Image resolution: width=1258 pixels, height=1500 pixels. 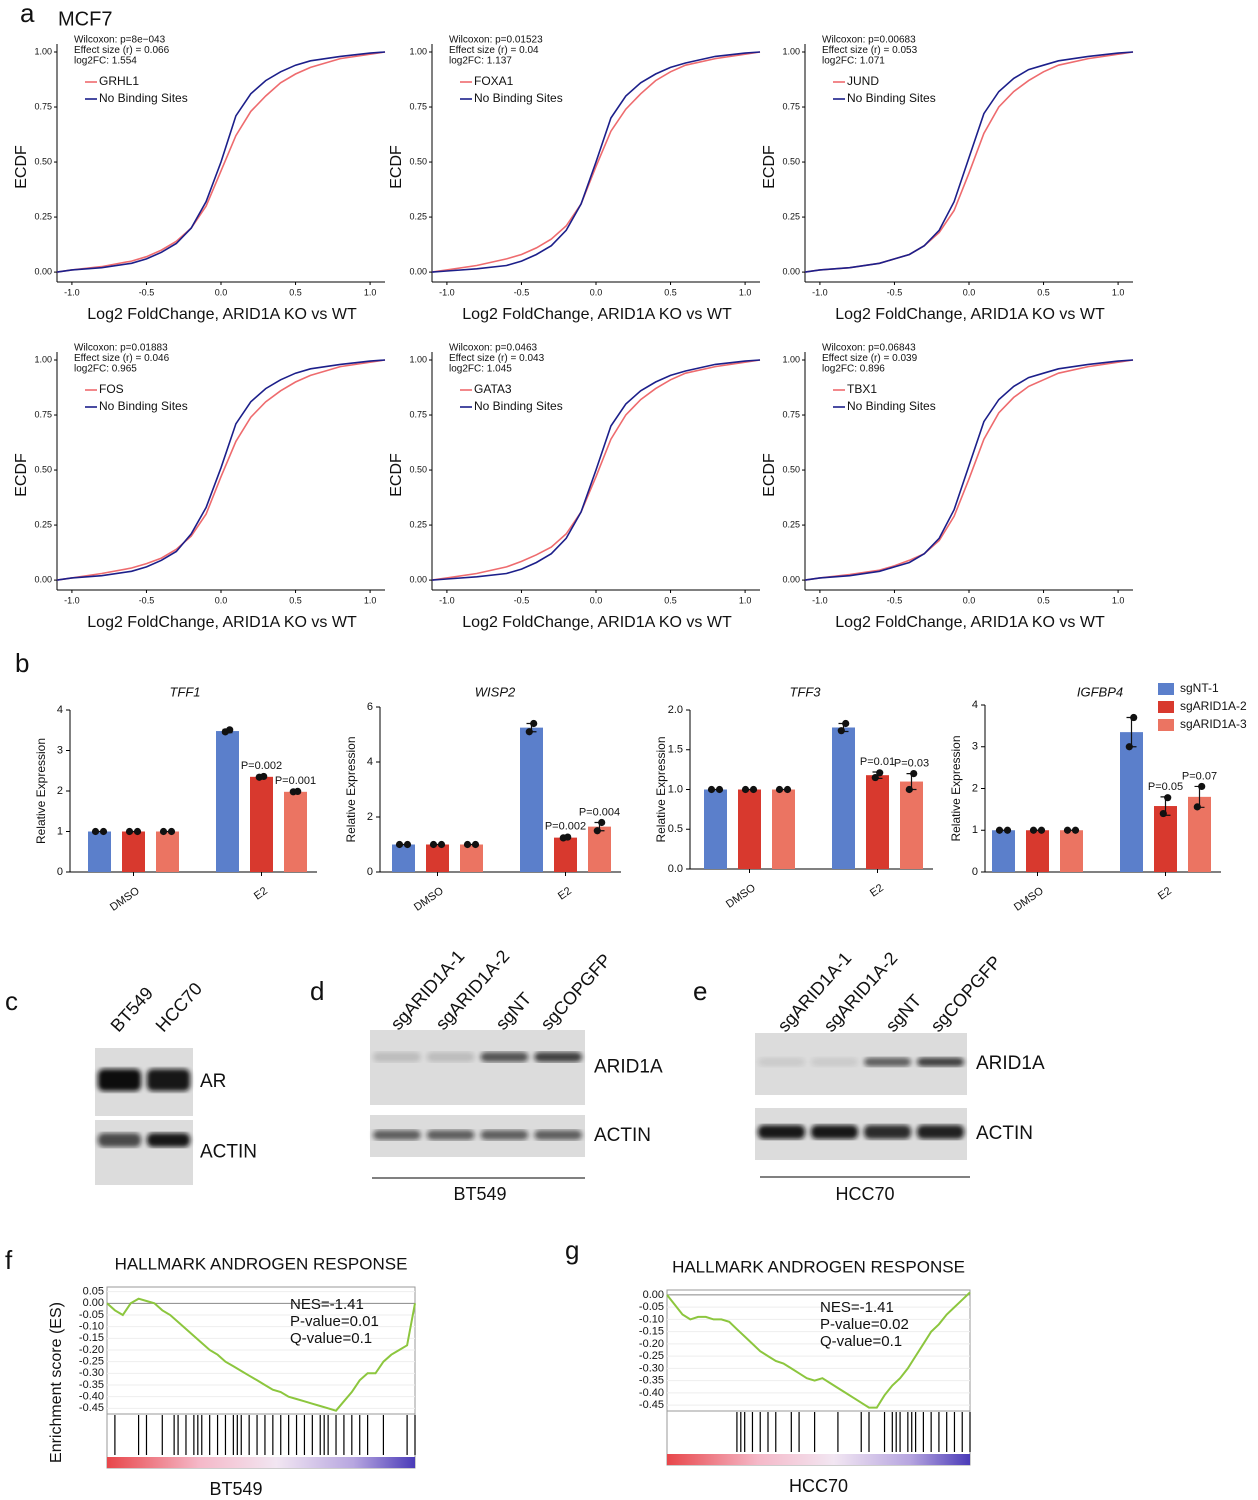 What do you see at coordinates (975, 872) in the screenshot?
I see `y-tick-label: 0` at bounding box center [975, 872].